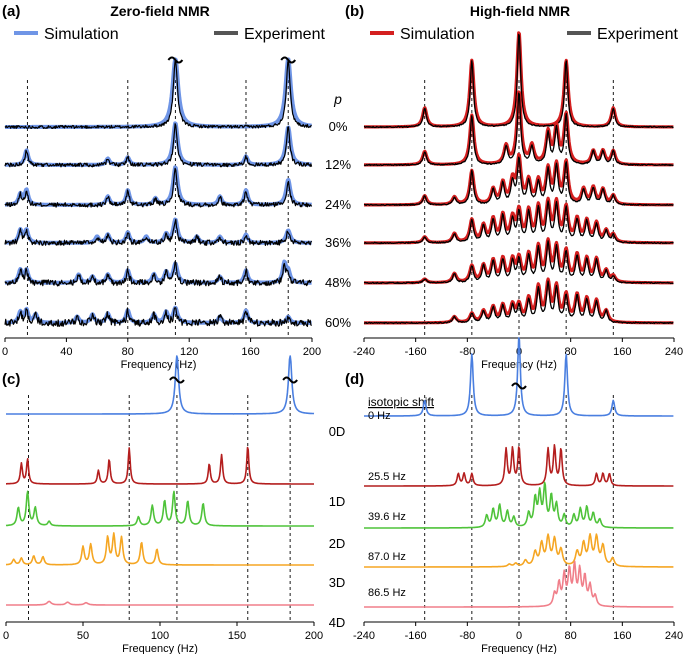 Image resolution: width=685 pixels, height=654 pixels. I want to click on panel-d-trace-4D, so click(518, 584).